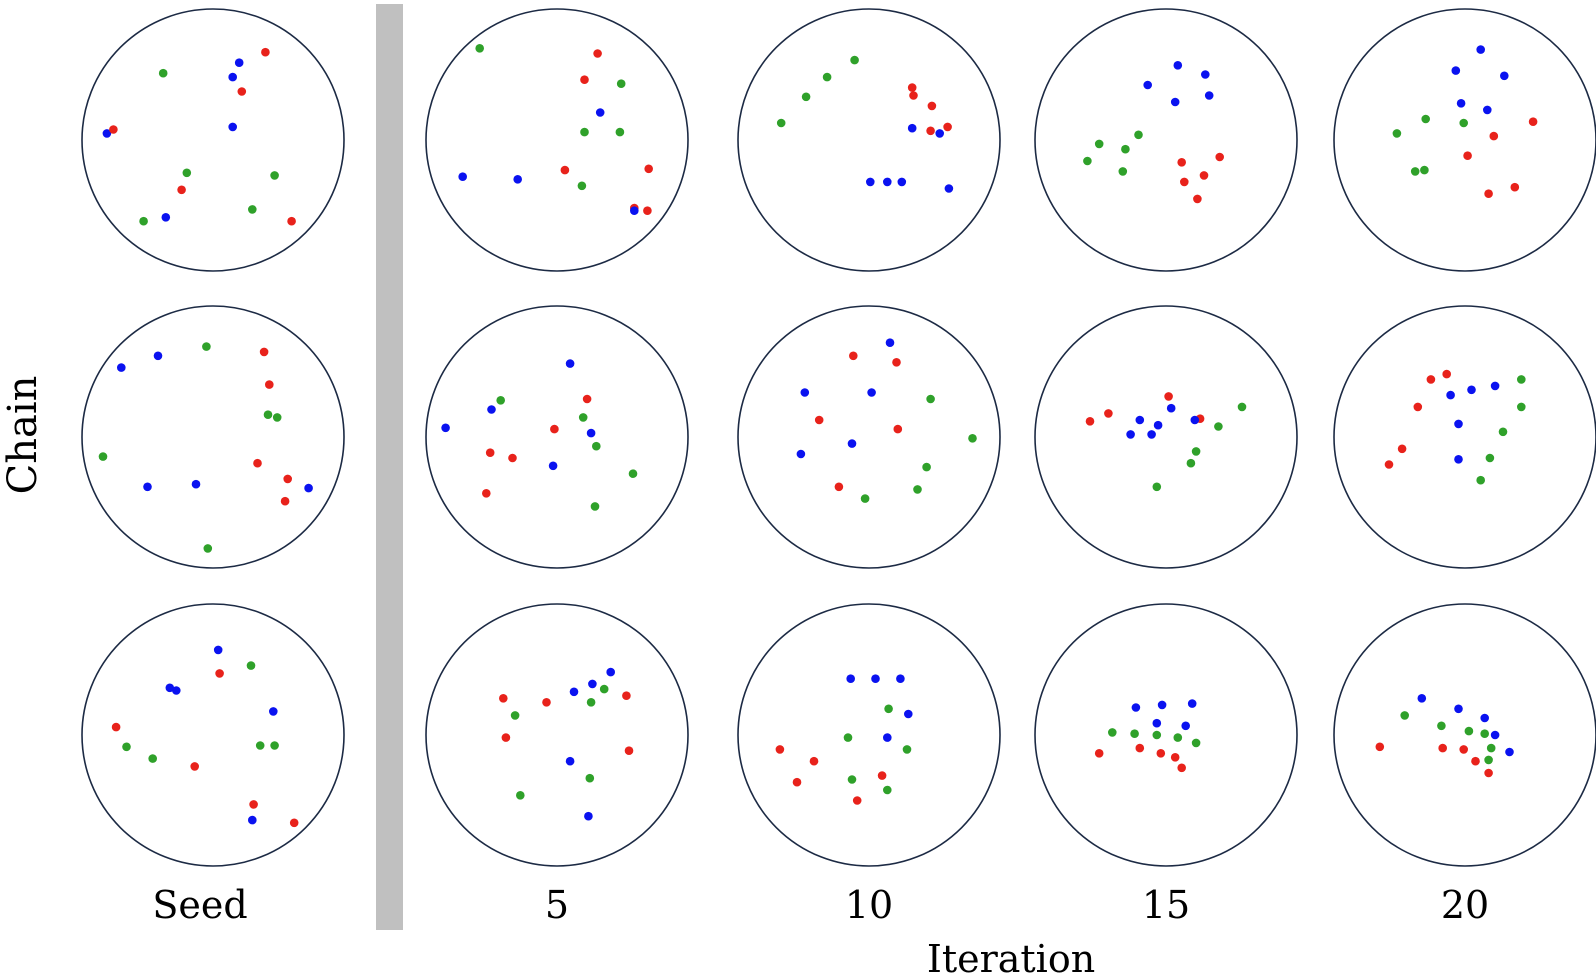 The width and height of the screenshot is (1596, 980). Describe the element at coordinates (869, 905) in the screenshot. I see `column-label-iter-10: 10` at that location.